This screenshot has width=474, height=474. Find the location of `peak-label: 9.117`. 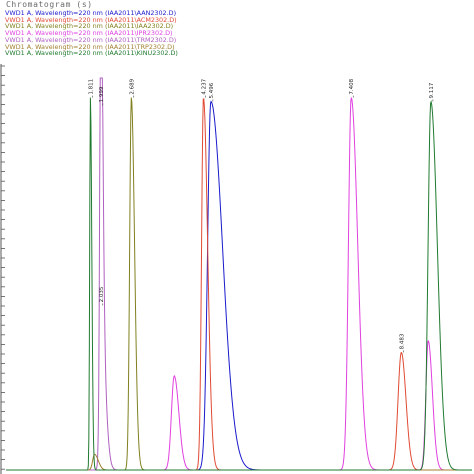

peak-label: 9.117 is located at coordinates (432, 90).